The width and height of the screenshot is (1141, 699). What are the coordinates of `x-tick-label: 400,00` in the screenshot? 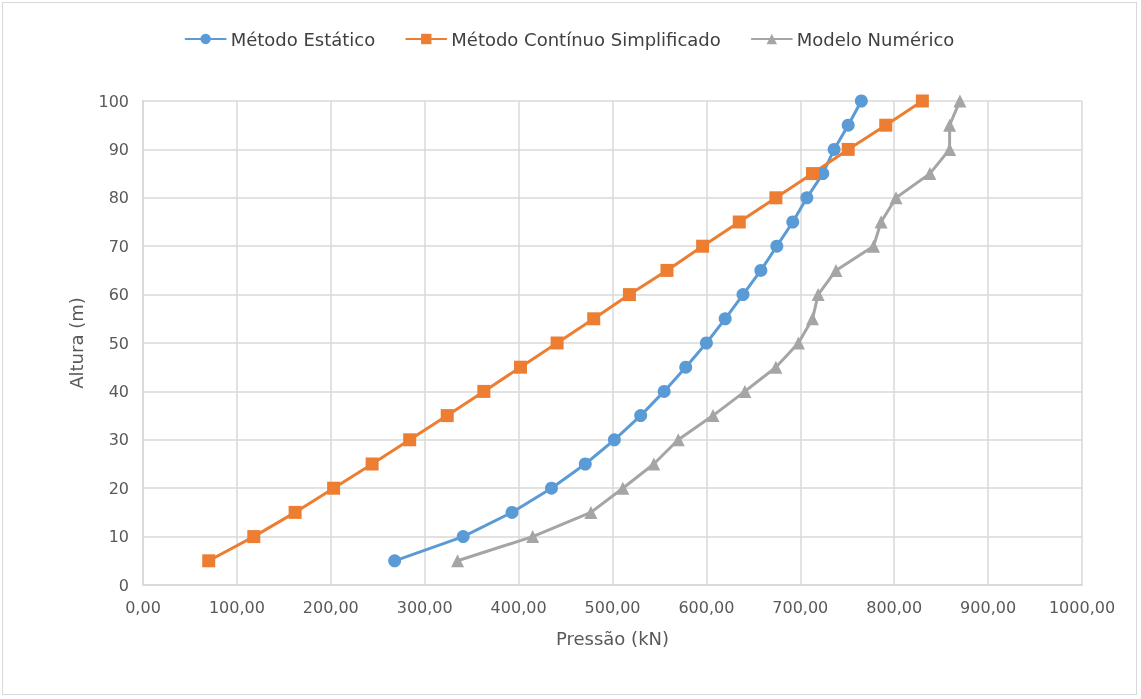 It's located at (518, 607).